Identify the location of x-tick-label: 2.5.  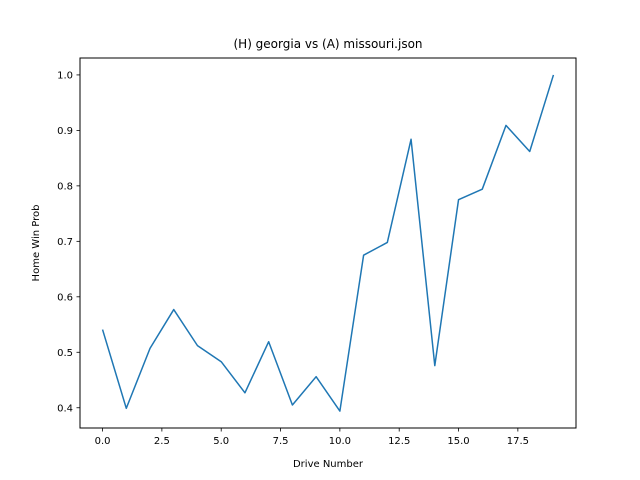
(162, 441).